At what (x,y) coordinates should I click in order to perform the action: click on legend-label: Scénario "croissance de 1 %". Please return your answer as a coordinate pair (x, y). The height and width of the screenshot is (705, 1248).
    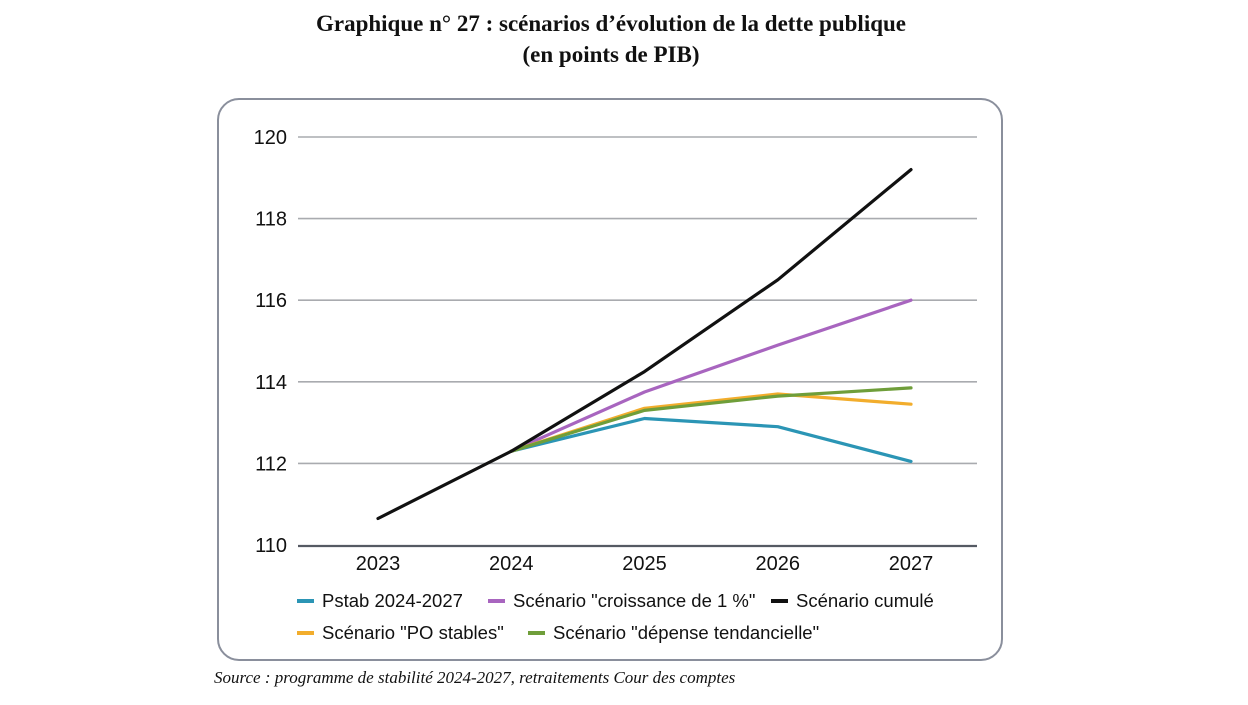
    Looking at the image, I should click on (634, 600).